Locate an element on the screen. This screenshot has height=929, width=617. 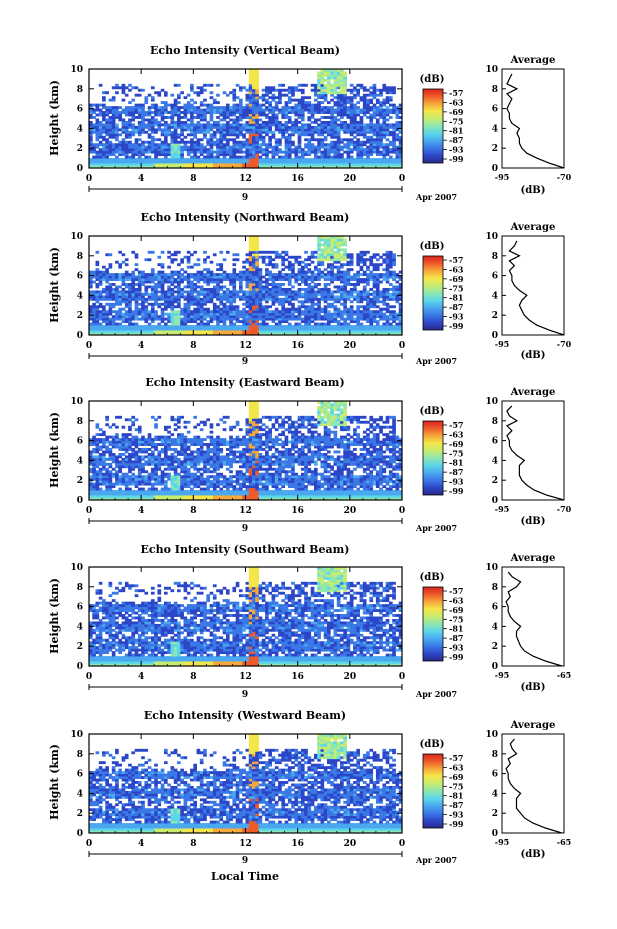
month-label: Apr 2007 is located at coordinates (436, 197).